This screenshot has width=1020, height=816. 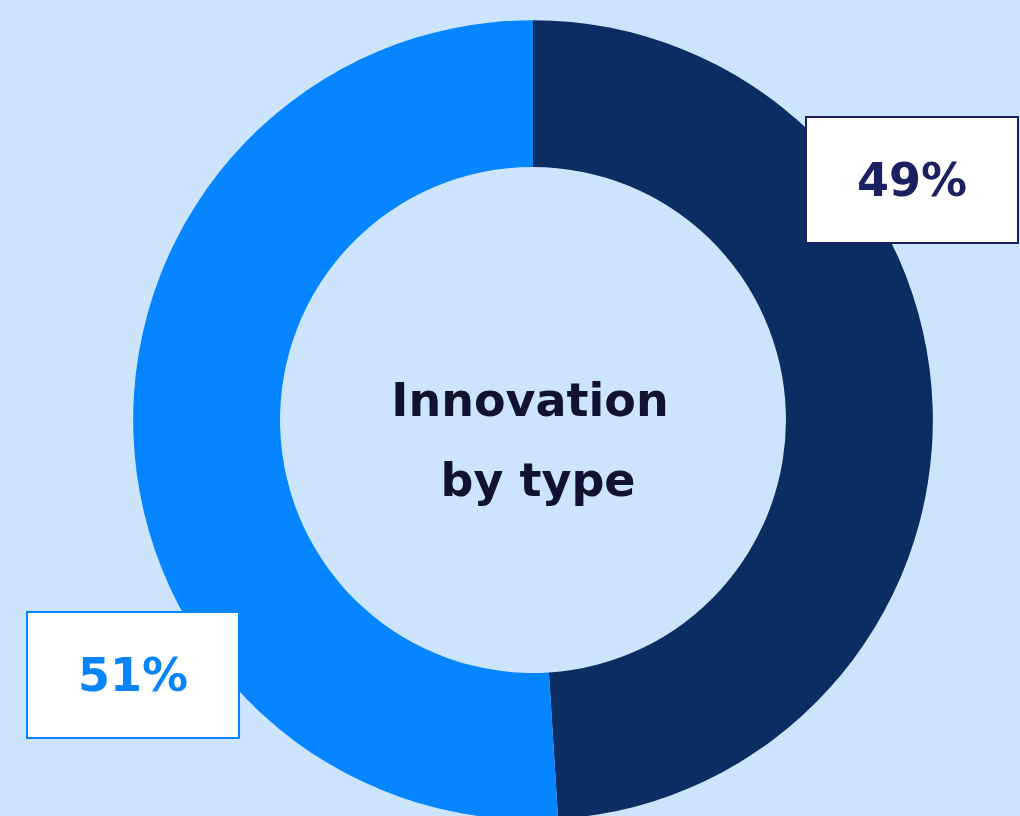 I want to click on data-label: 51%, so click(x=133, y=675).